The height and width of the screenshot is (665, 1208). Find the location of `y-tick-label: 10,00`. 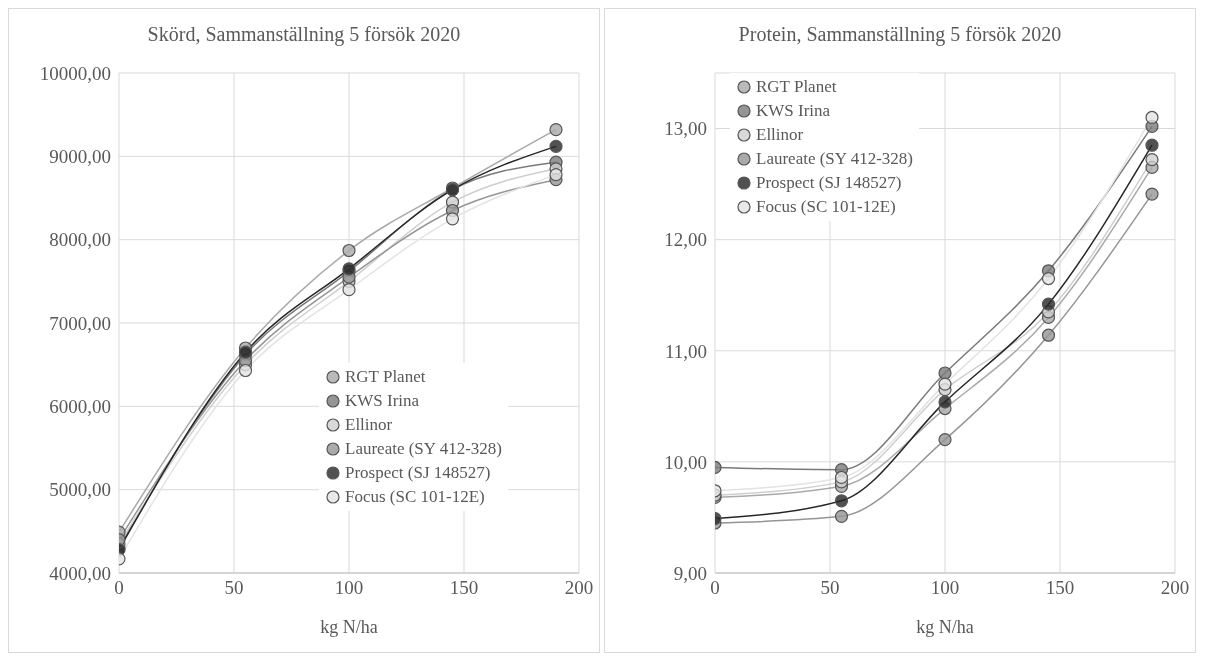

y-tick-label: 10,00 is located at coordinates (685, 462).